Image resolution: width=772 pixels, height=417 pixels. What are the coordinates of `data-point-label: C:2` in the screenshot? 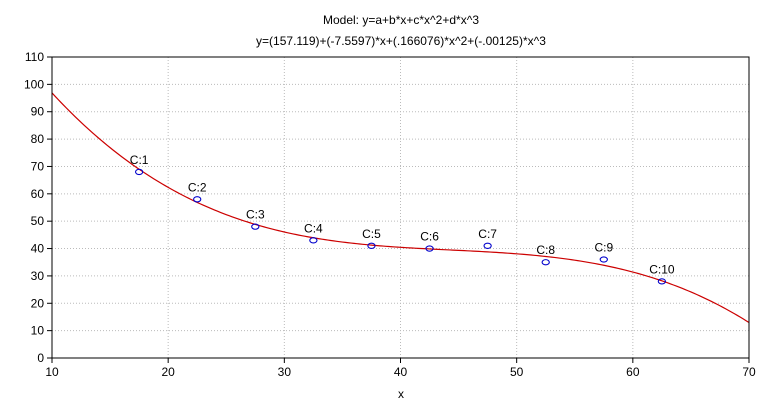 It's located at (197, 187).